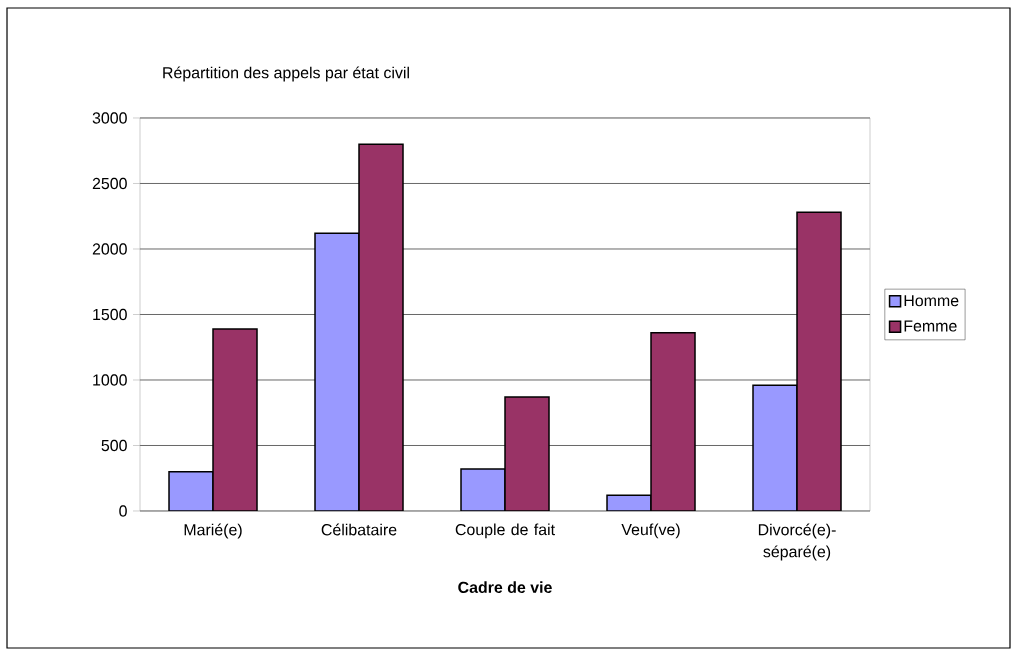 The height and width of the screenshot is (654, 1011). I want to click on x-tick-label: Marié(e), so click(213, 531).